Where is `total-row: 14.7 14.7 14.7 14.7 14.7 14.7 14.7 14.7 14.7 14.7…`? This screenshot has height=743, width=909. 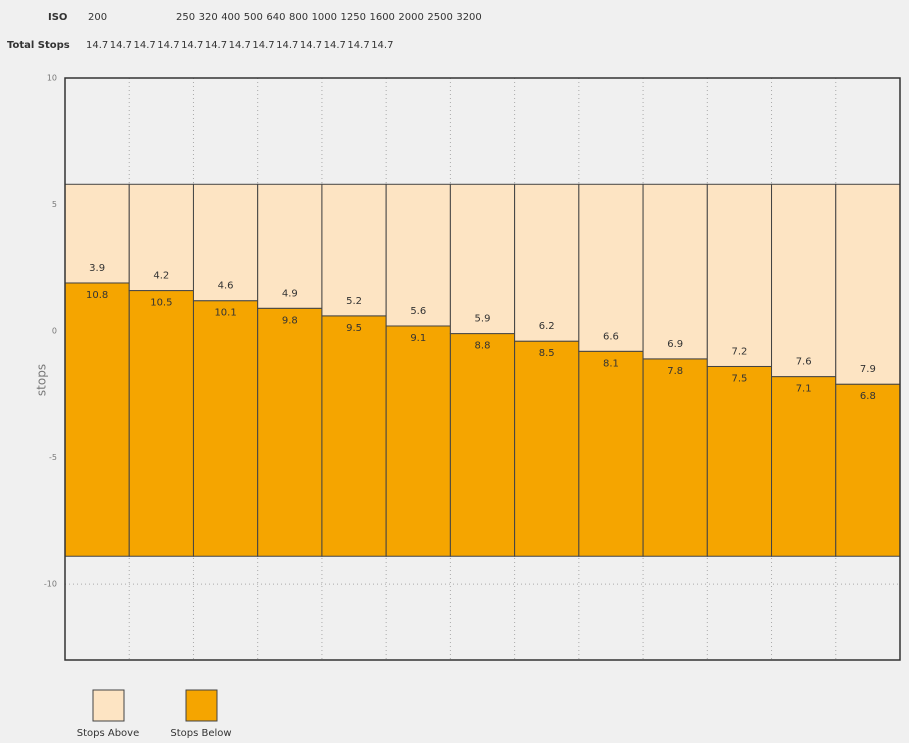
total-row: 14.7 14.7 14.7 14.7 14.7 14.7 14.7 14.7 14.7 14.7… is located at coordinates (239, 45).